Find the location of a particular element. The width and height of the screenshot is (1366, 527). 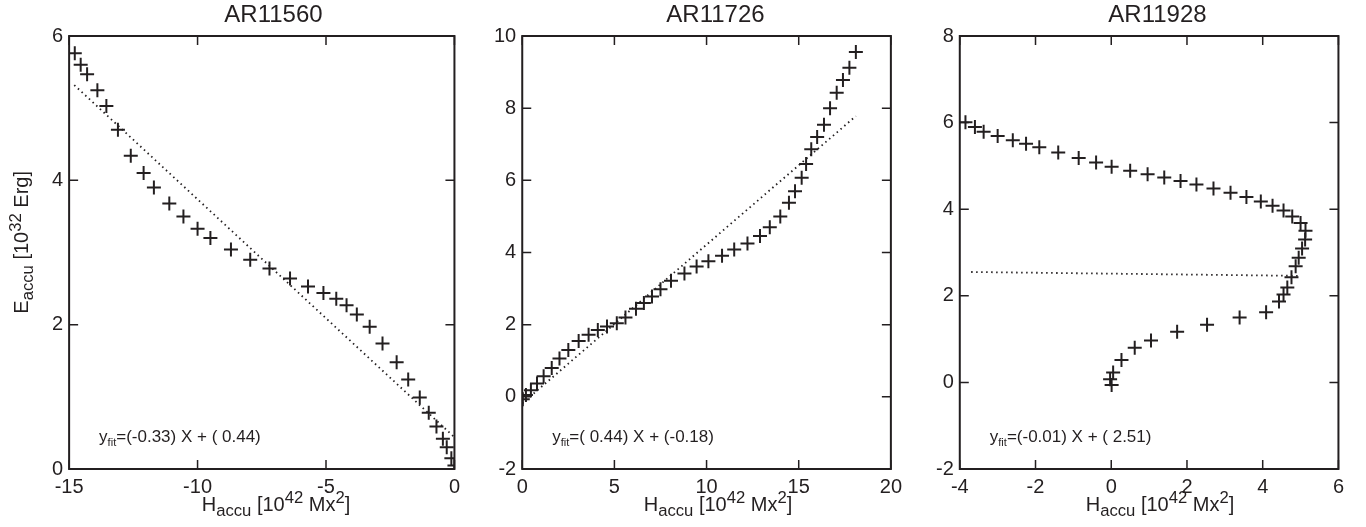

x-tick-label: 5 is located at coordinates (614, 485).